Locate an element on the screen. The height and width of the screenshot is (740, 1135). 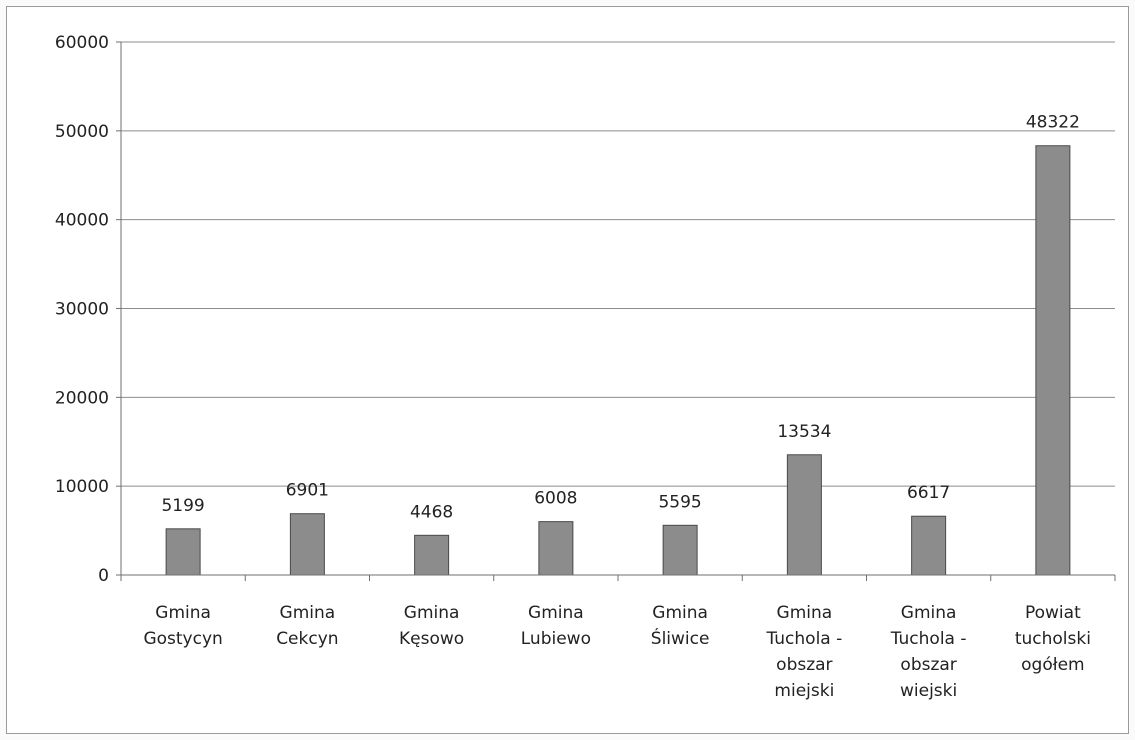
data-label: 4468 is located at coordinates (431, 512).